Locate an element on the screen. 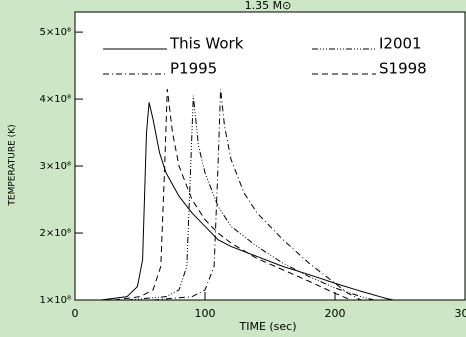  y-tick-label: 3×10⁸ is located at coordinates (55, 166).